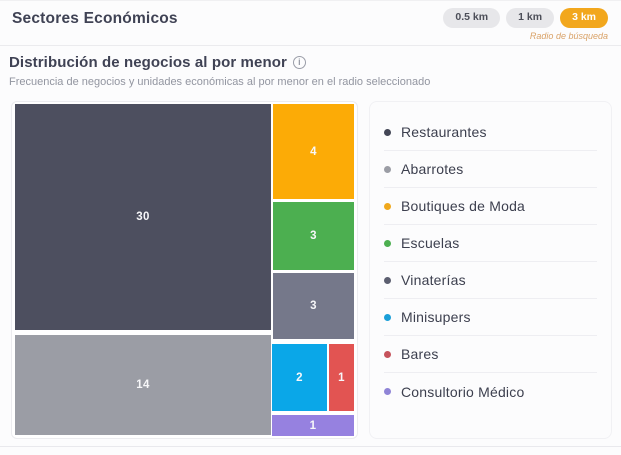 This screenshot has height=455, width=621. Describe the element at coordinates (432, 169) in the screenshot. I see `legend-label: Abarrotes` at that location.